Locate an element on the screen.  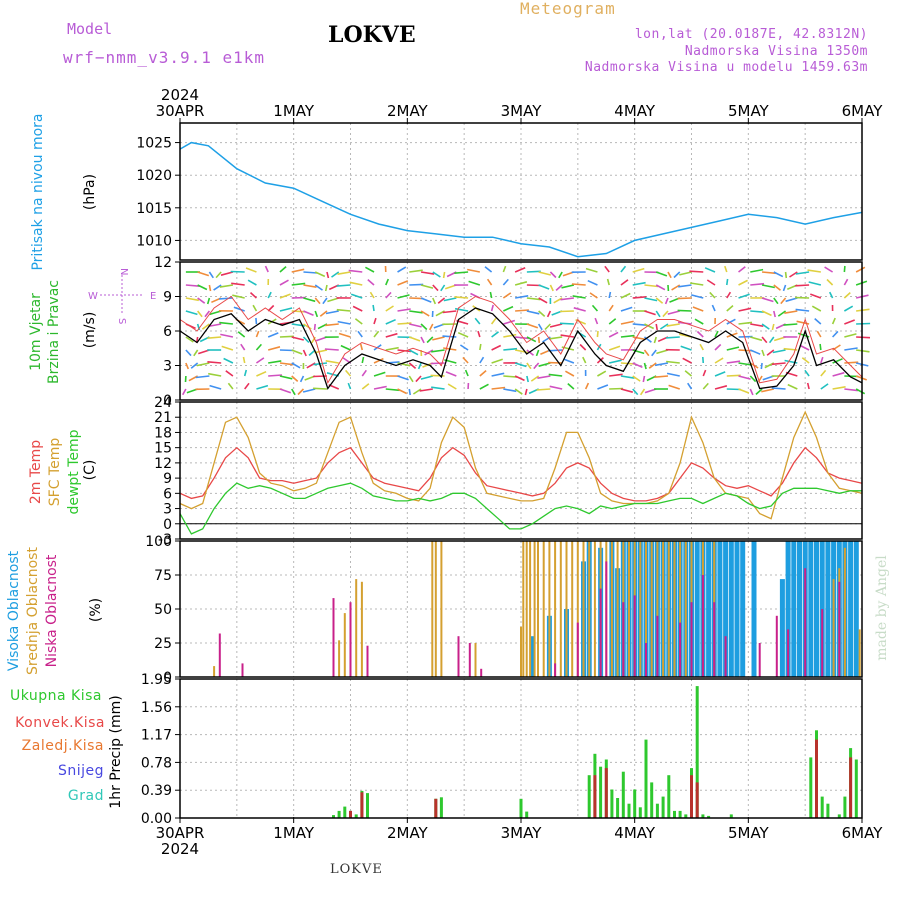
time-label-top: 30APR is located at coordinates (180, 111).